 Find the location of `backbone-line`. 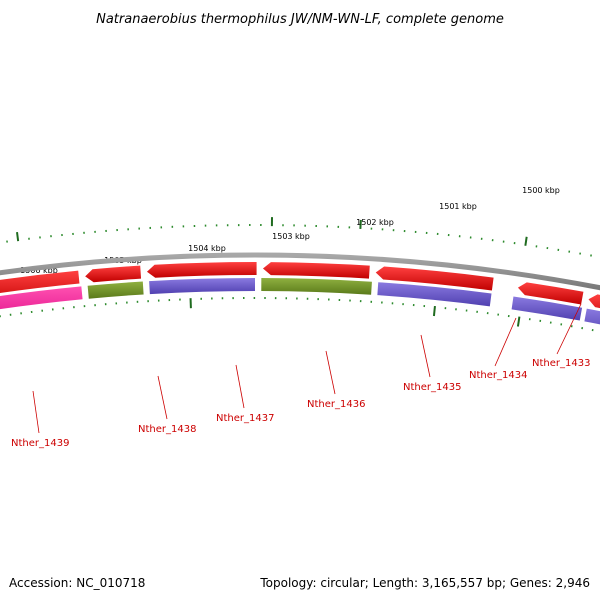

backbone-line is located at coordinates (300, 271).